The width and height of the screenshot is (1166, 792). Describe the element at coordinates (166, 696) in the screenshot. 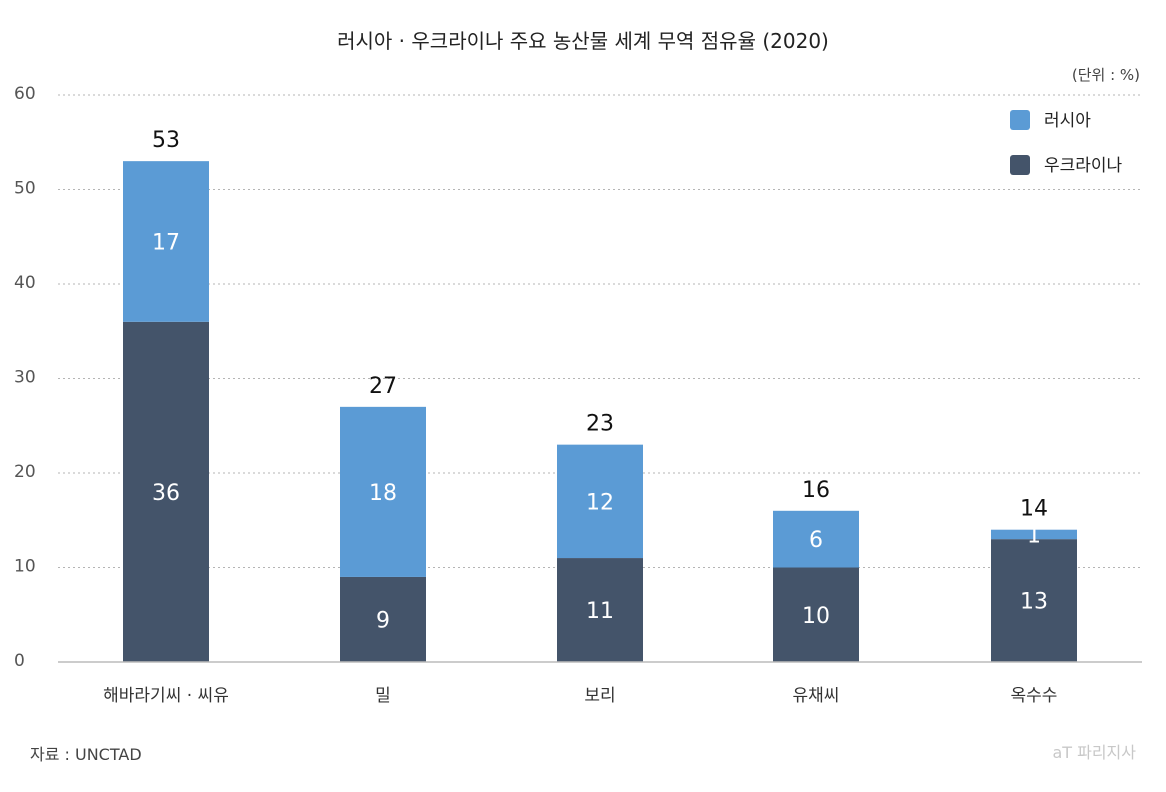

I see `x-tick-label: 해바라기씨 · 씨유` at that location.